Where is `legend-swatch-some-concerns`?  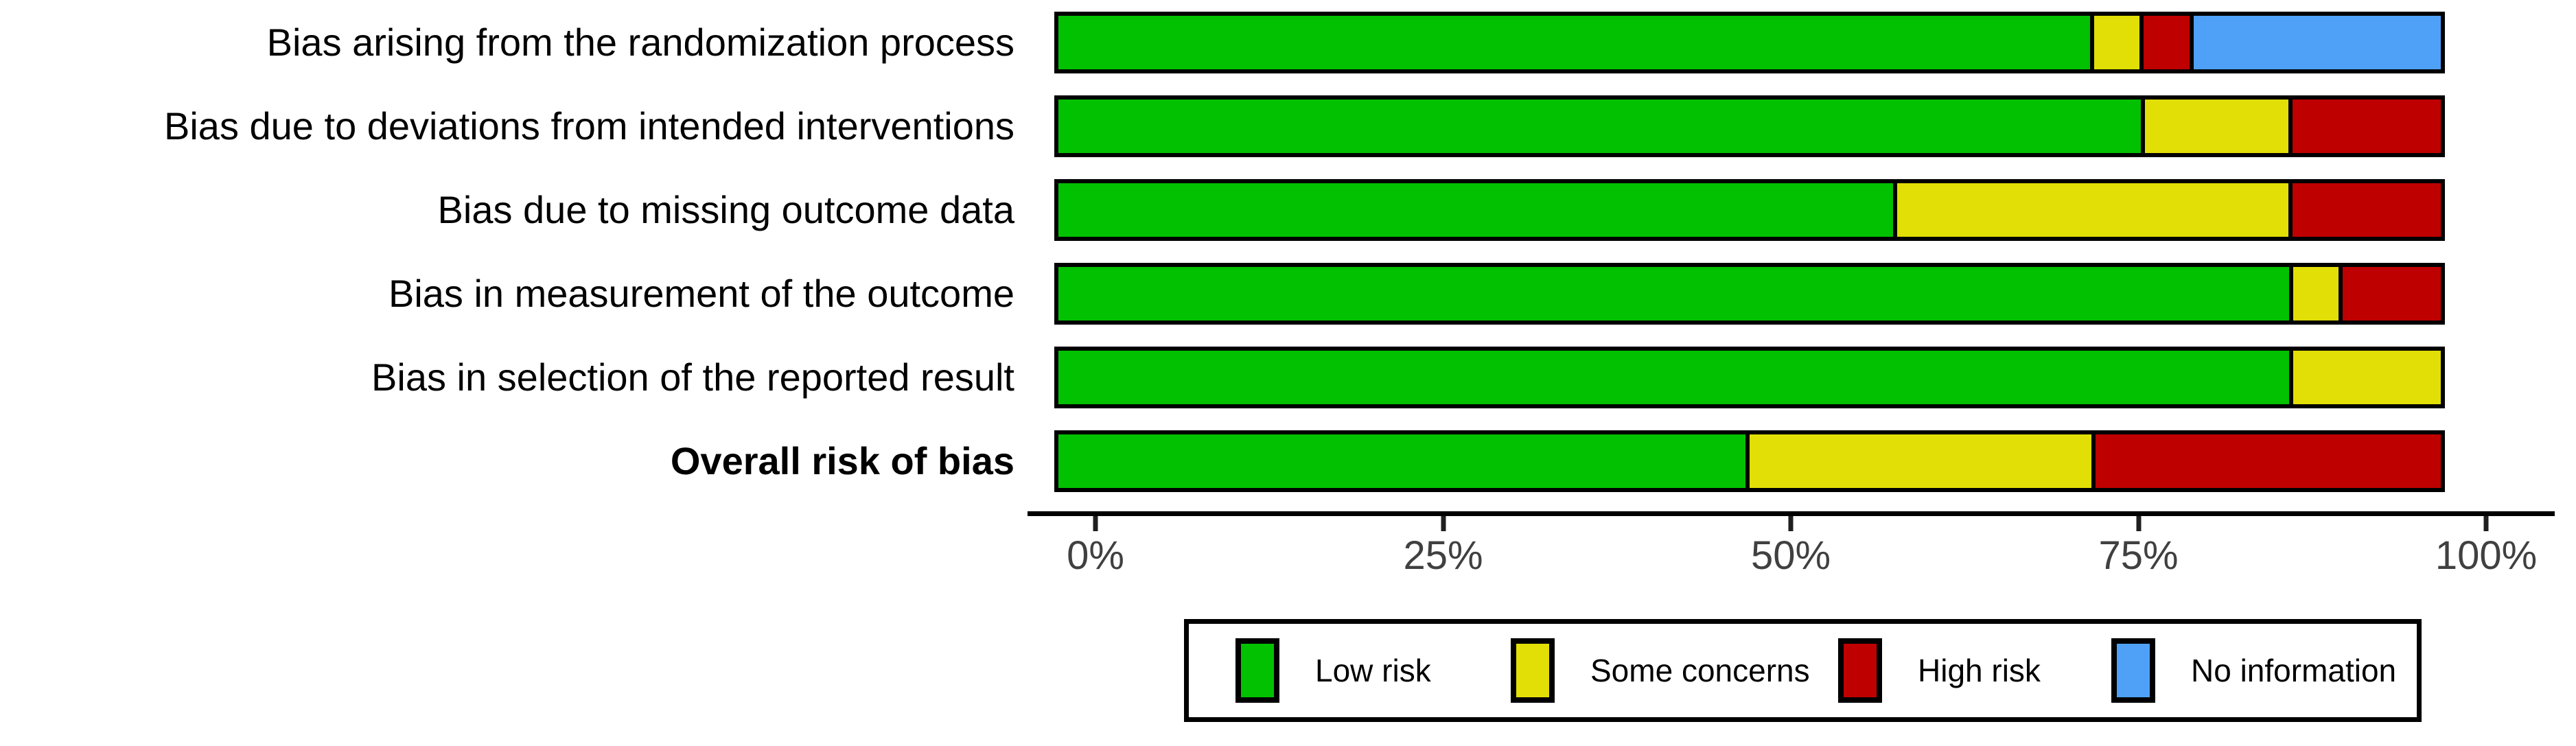 legend-swatch-some-concerns is located at coordinates (1533, 670).